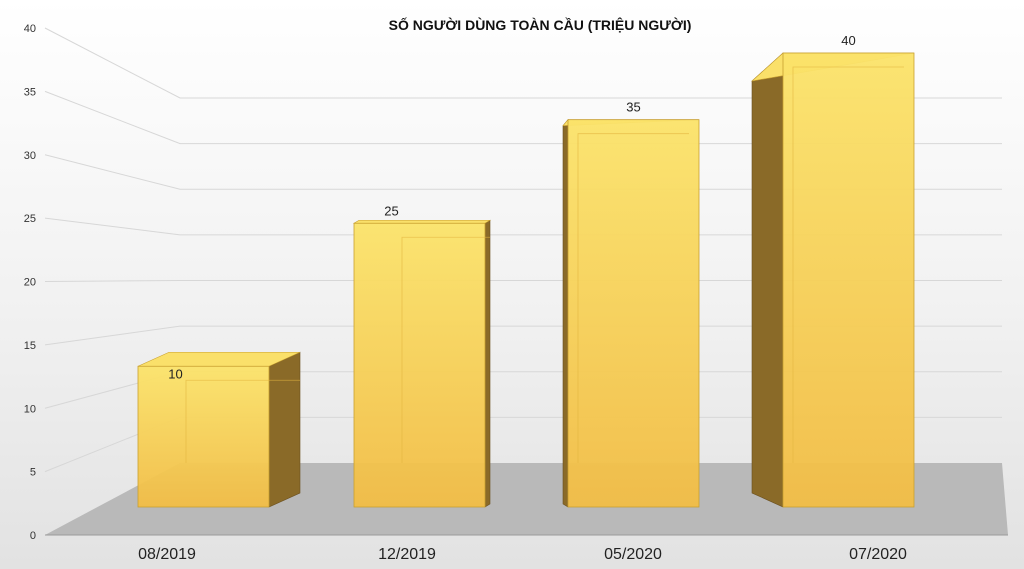  I want to click on y-tick-label: 25, so click(30, 219).